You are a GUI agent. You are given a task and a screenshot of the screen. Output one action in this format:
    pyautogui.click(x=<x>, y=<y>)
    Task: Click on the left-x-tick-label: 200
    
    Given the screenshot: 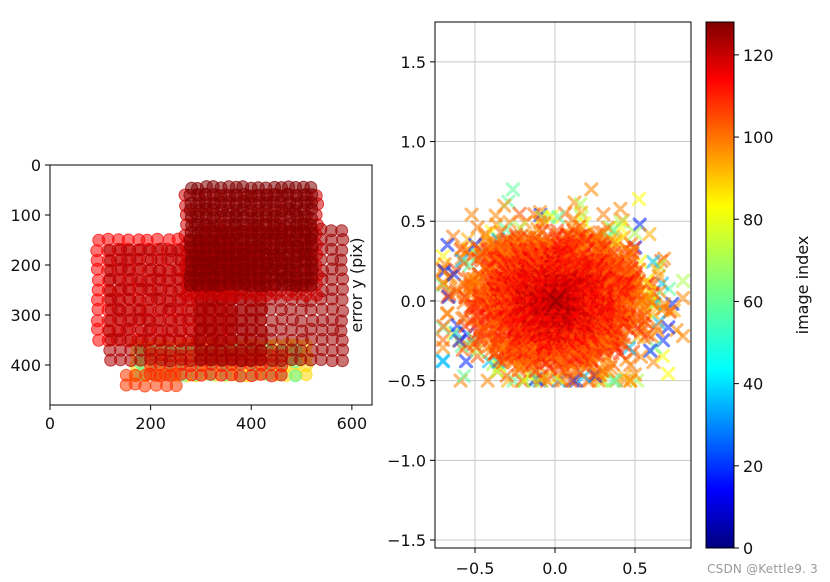 What is the action you would take?
    pyautogui.click(x=150, y=423)
    